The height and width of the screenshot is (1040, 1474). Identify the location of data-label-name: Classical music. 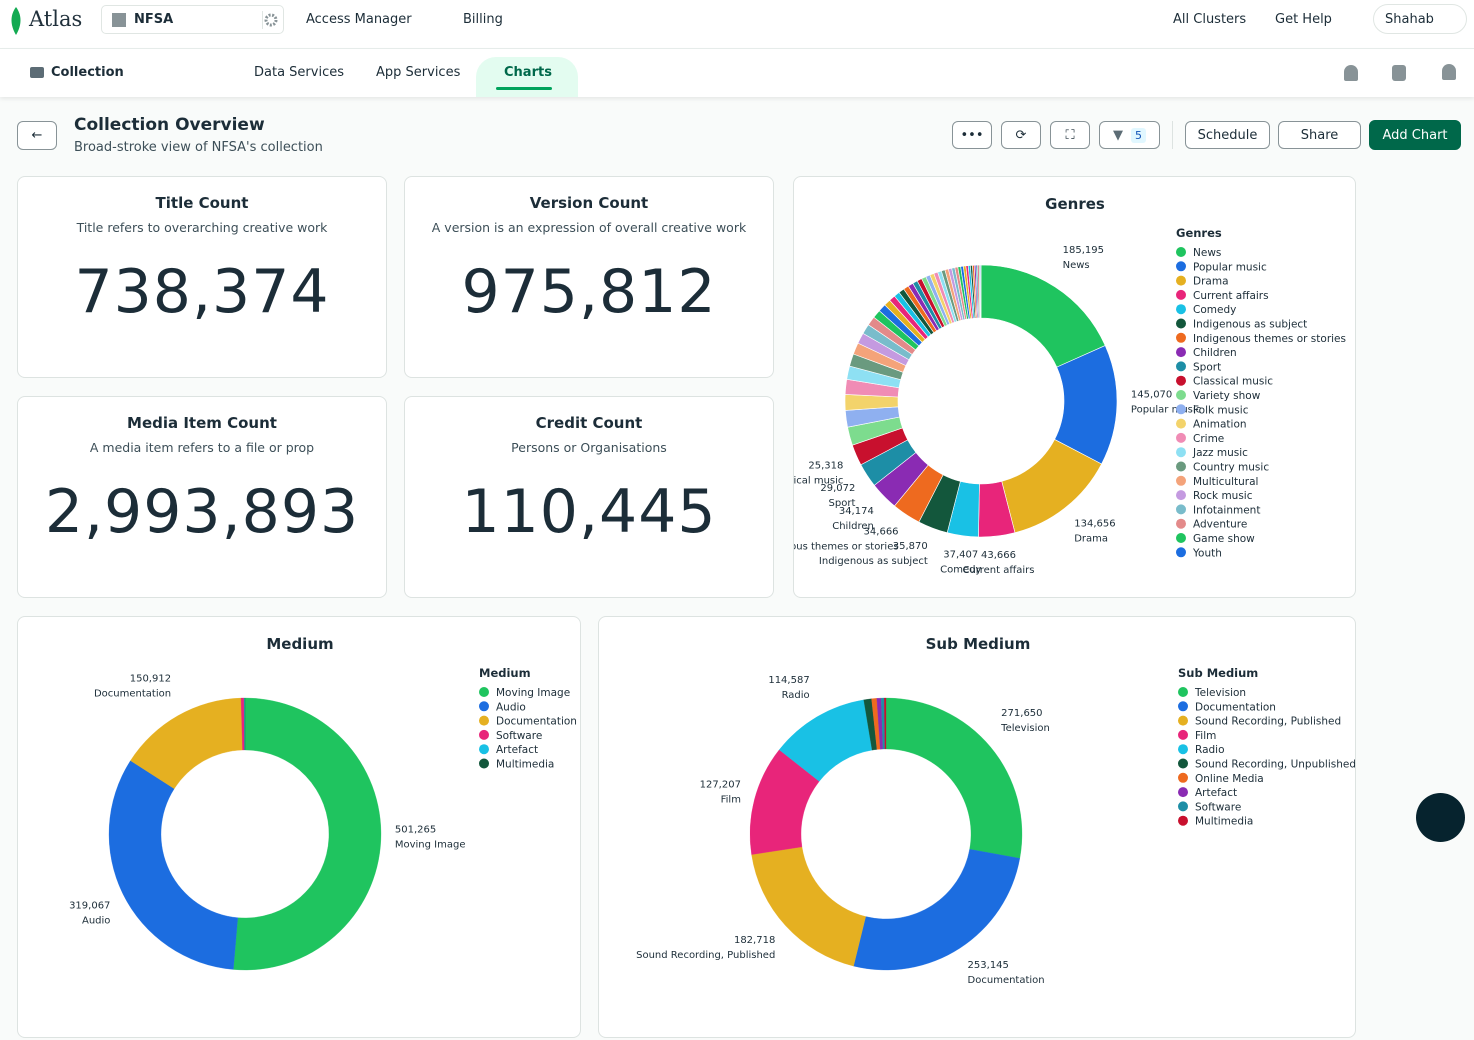
(818, 481).